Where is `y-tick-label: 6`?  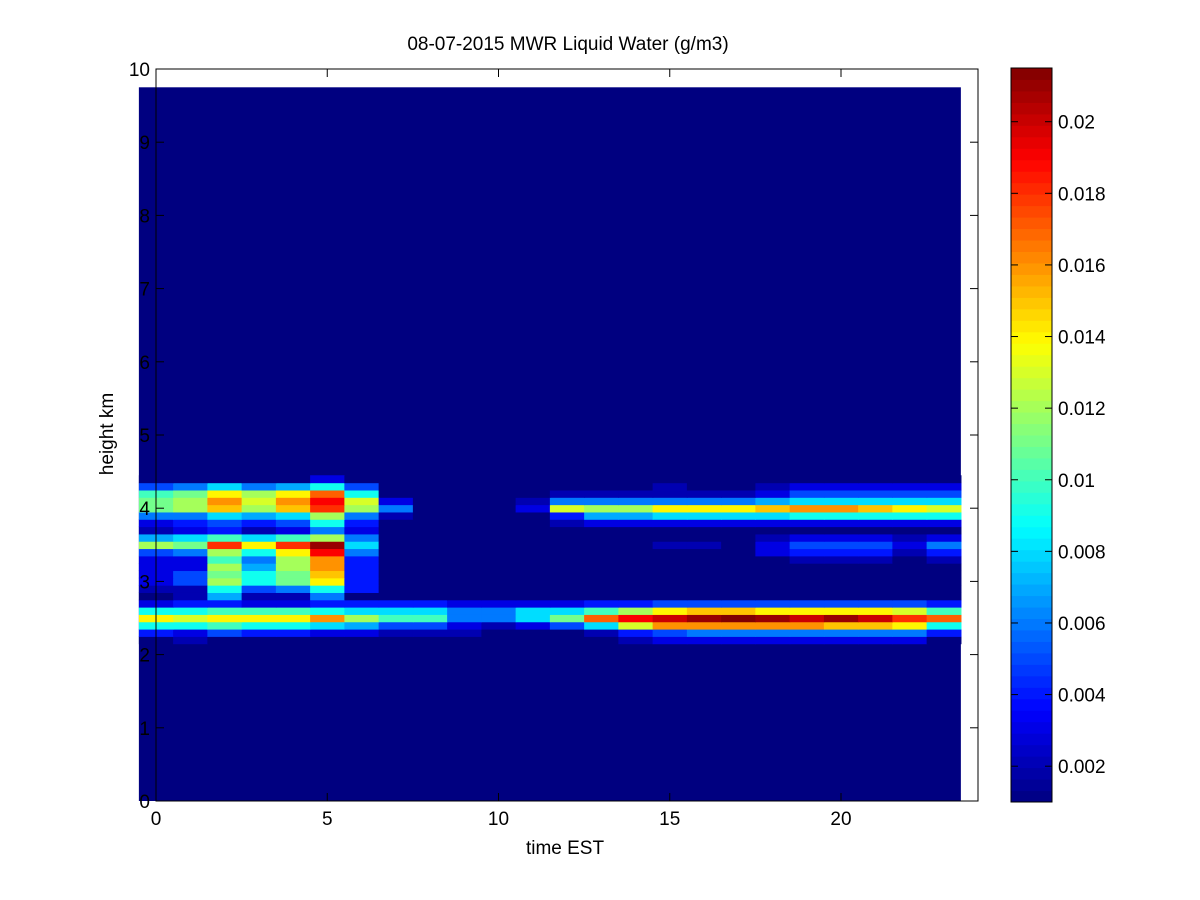 y-tick-label: 6 is located at coordinates (144, 363).